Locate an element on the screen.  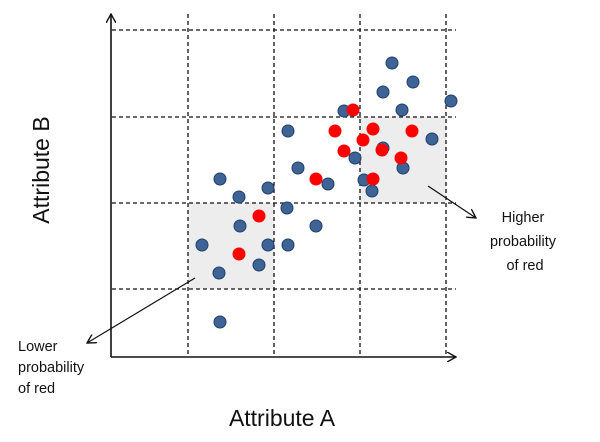
x-axis-title: Attribute A is located at coordinates (282, 418).